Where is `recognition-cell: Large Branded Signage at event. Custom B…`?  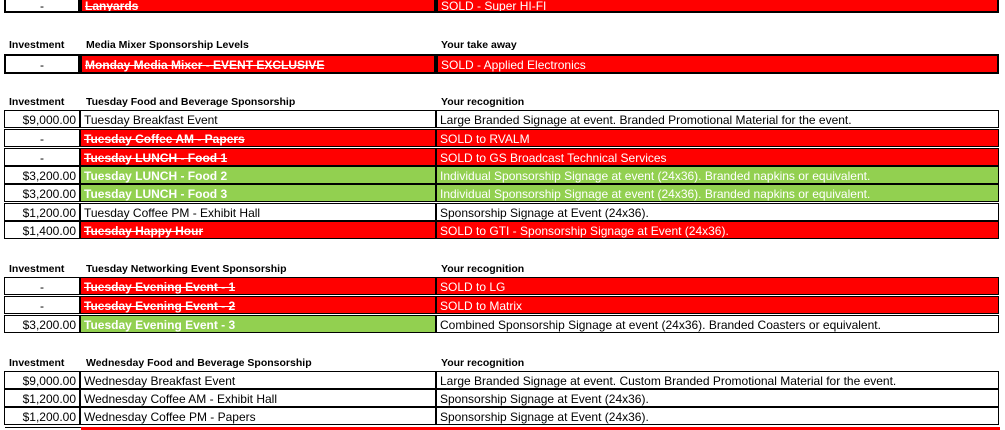
recognition-cell: Large Branded Signage at event. Custom B… is located at coordinates (717, 380).